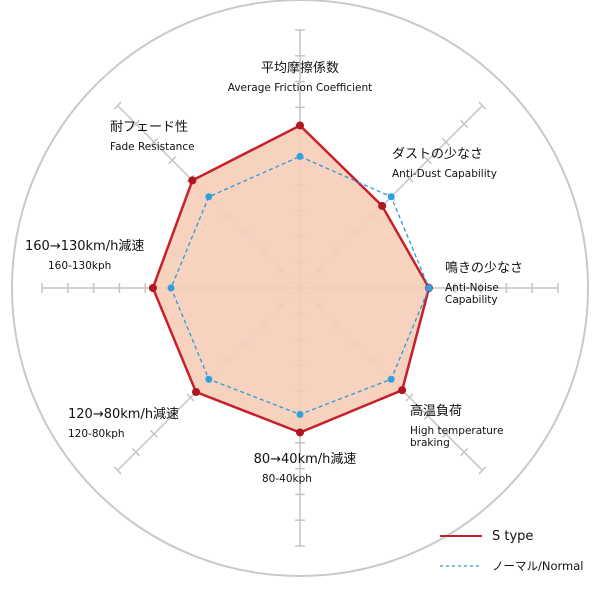 This screenshot has height=600, width=600. Describe the element at coordinates (537, 566) in the screenshot. I see `legend-label: ノーマル/Normal` at that location.